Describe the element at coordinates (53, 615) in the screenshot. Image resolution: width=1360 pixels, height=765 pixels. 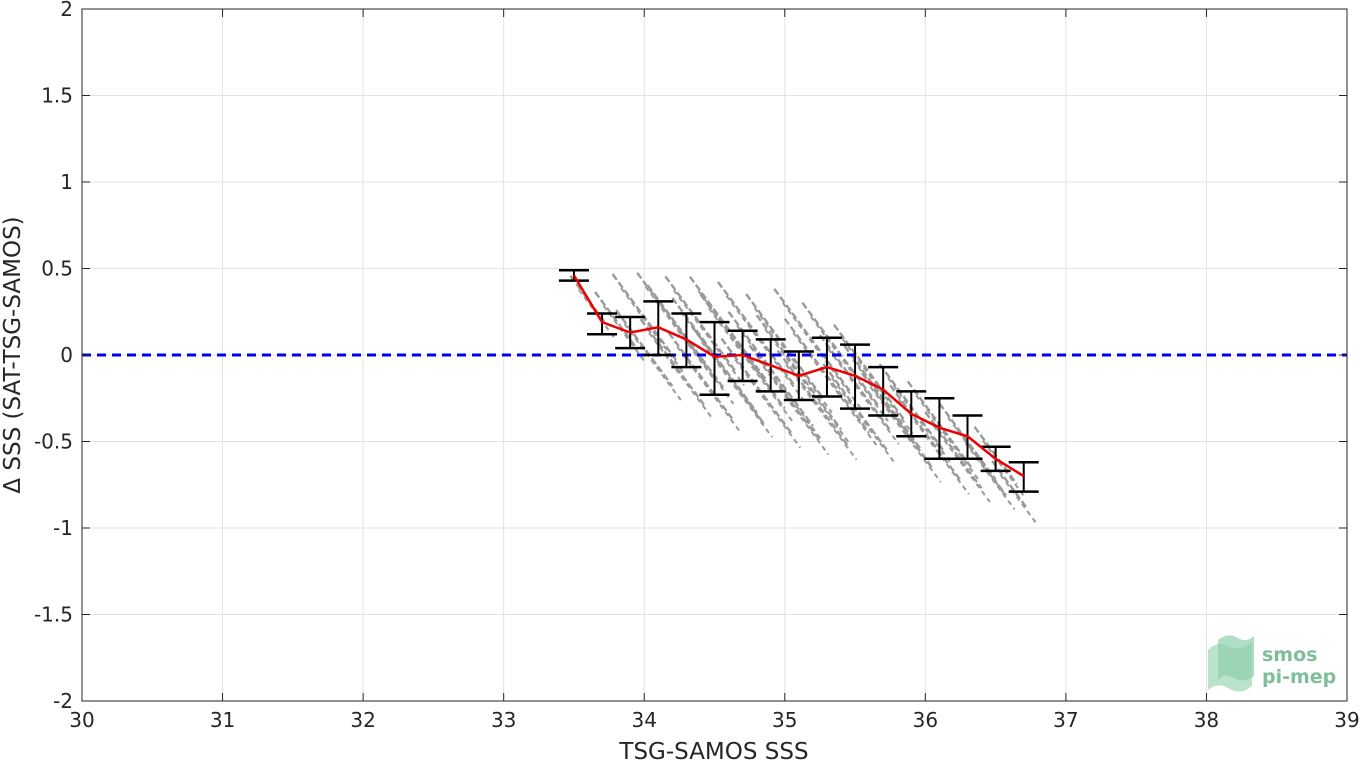
I see `y-tick-label: -1.5` at that location.